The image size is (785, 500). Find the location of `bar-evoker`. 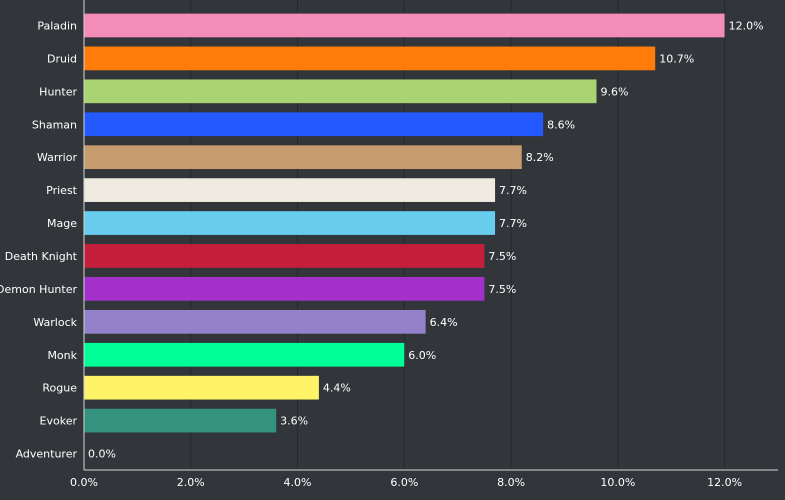

bar-evoker is located at coordinates (180, 420).